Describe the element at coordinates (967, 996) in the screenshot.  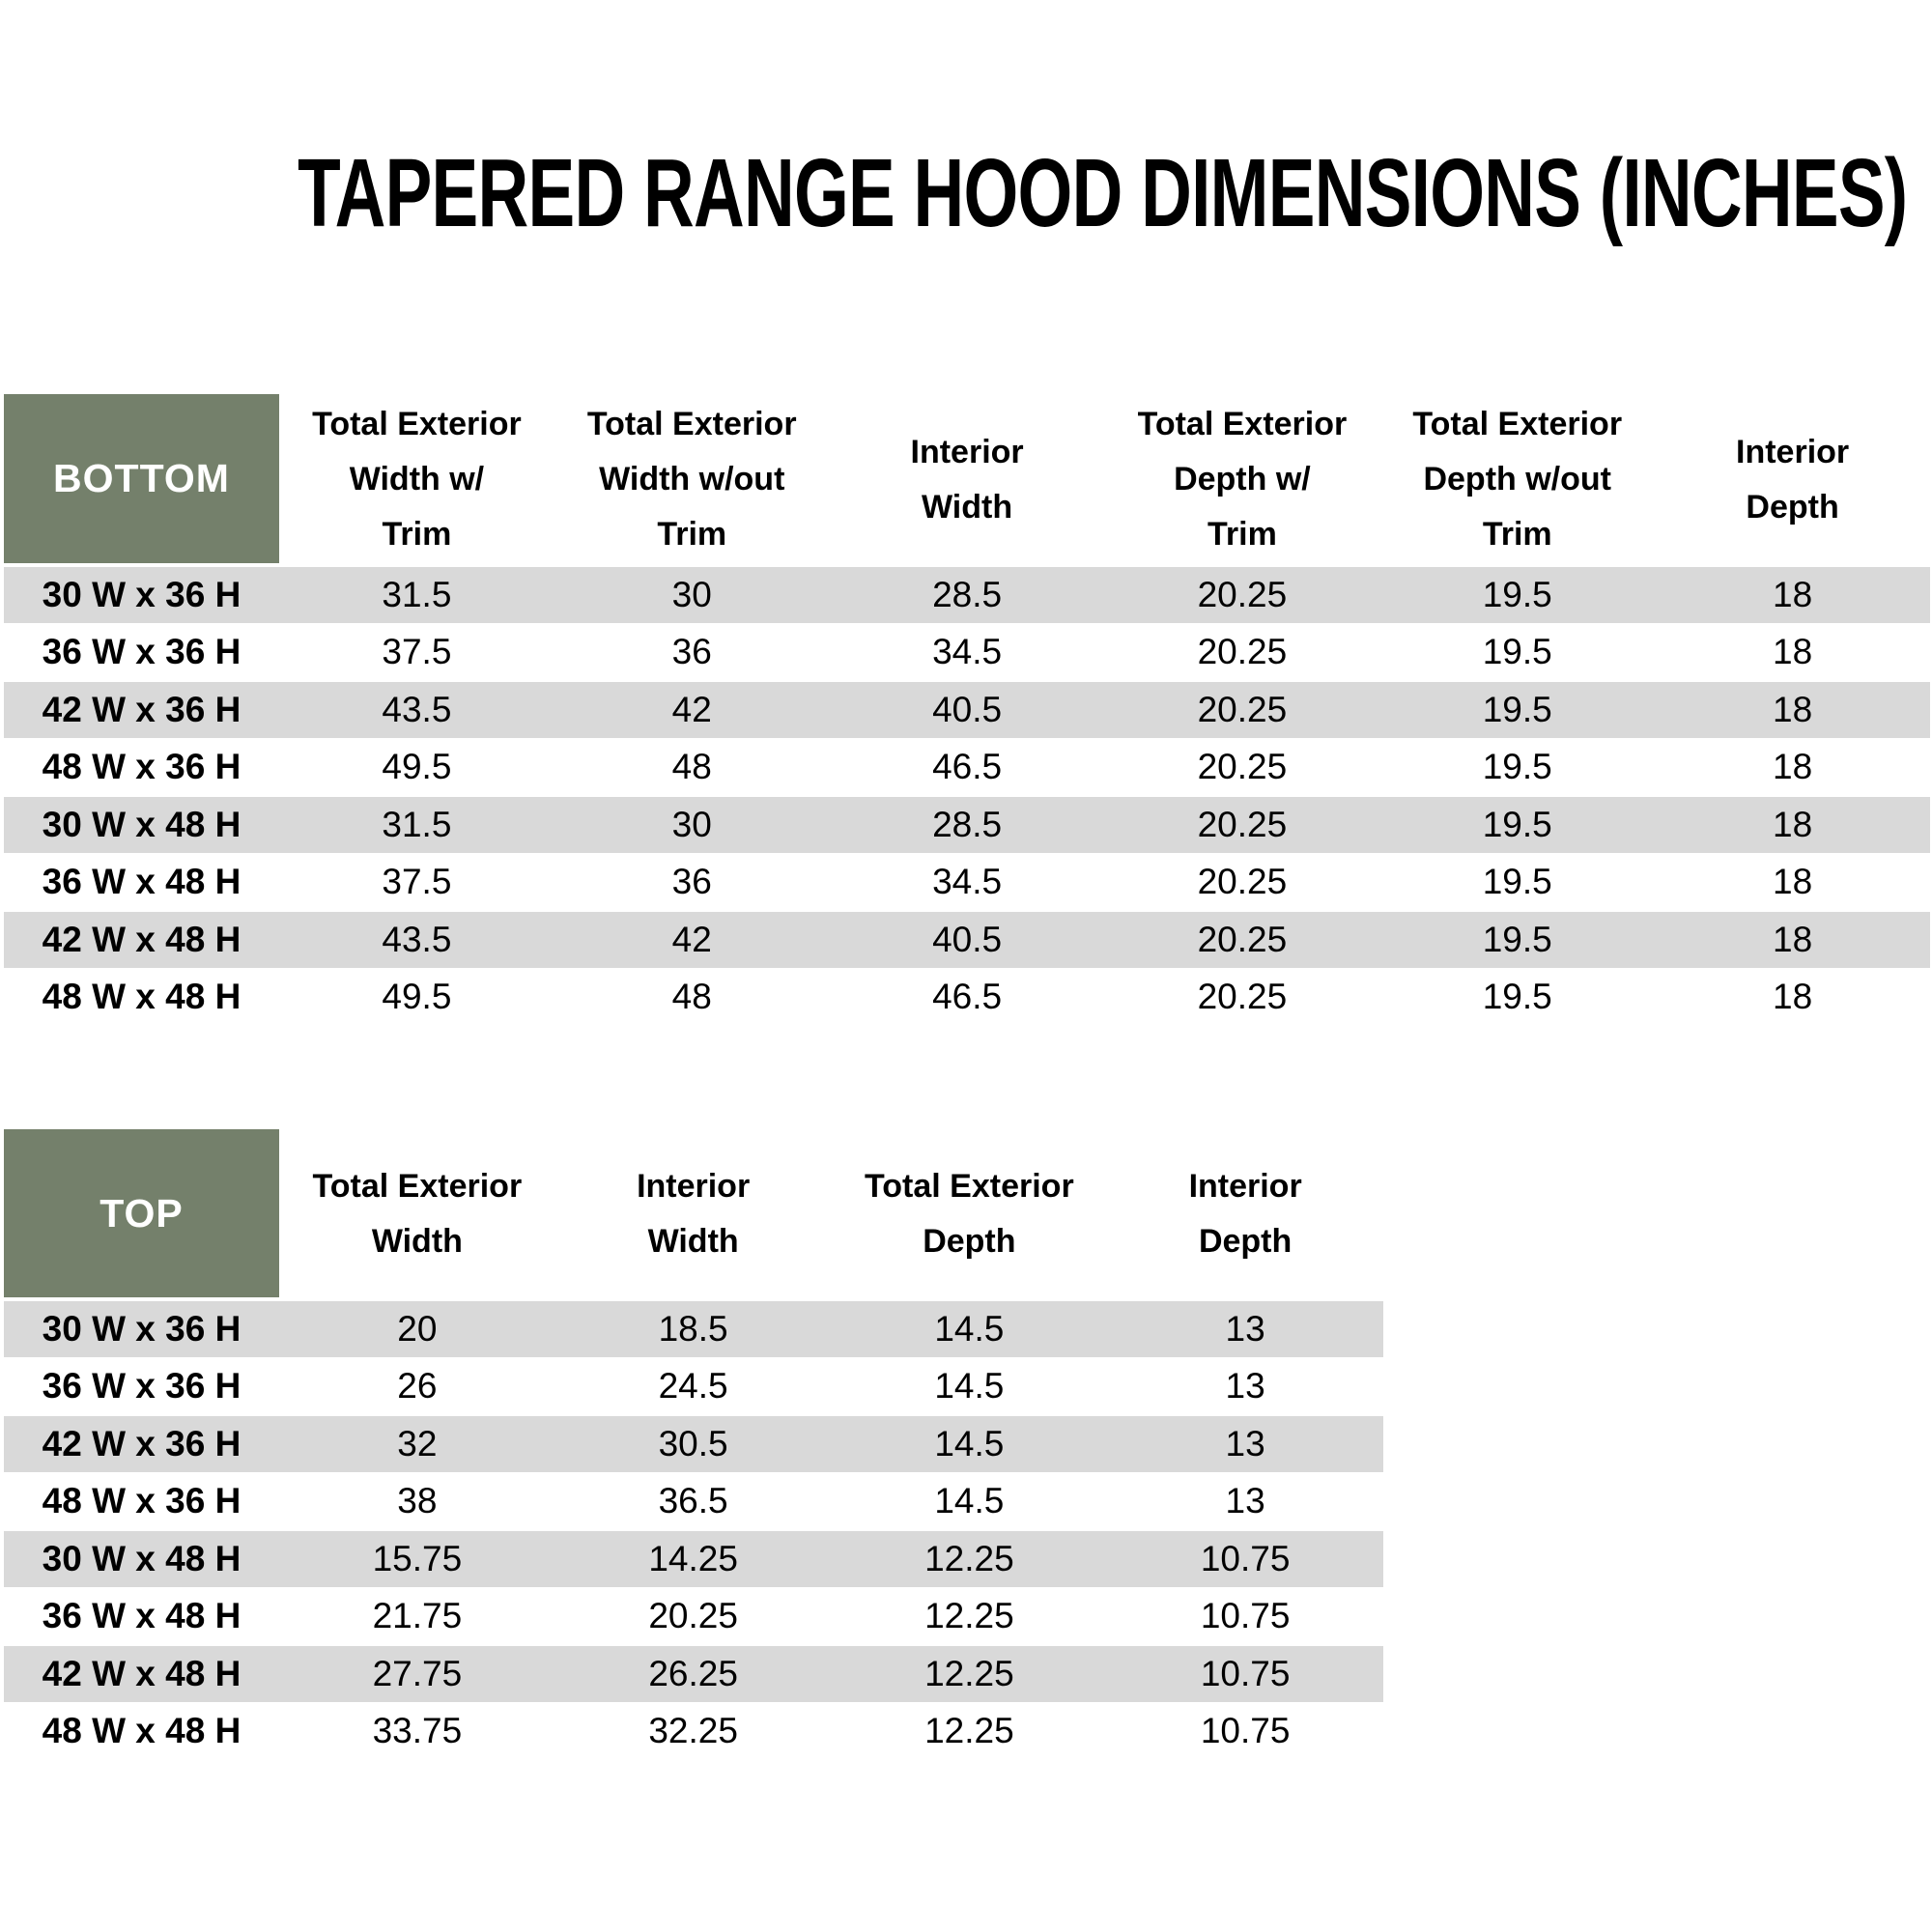
I see `value-cell: 46.5` at that location.